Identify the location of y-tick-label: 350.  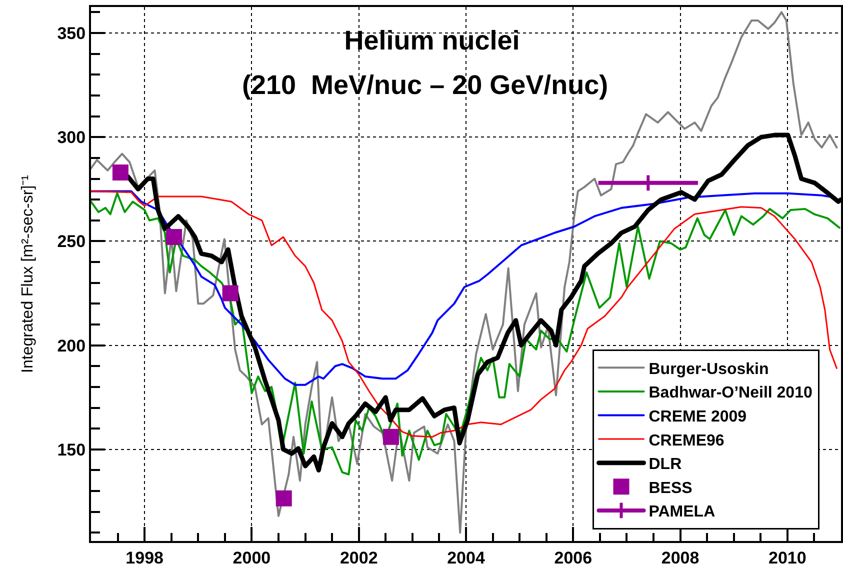
(71, 33).